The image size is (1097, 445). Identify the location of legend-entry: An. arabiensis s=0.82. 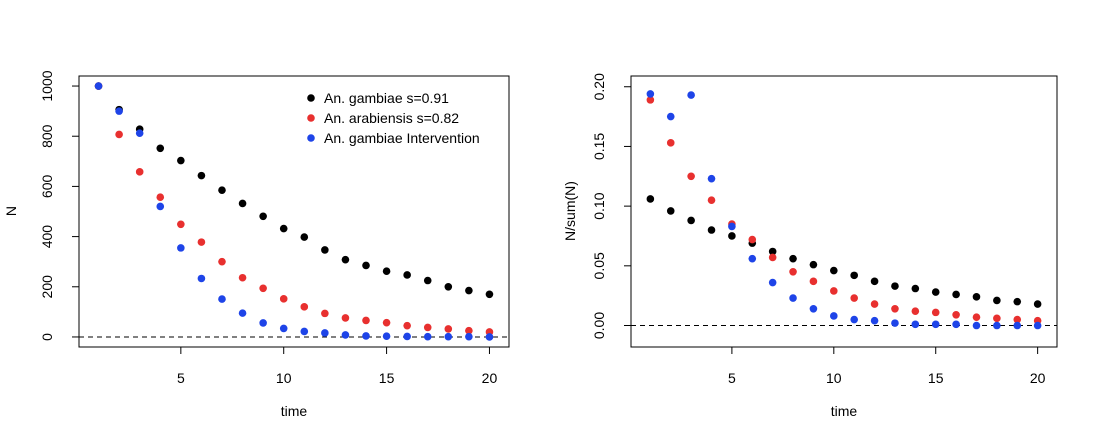
(383, 118).